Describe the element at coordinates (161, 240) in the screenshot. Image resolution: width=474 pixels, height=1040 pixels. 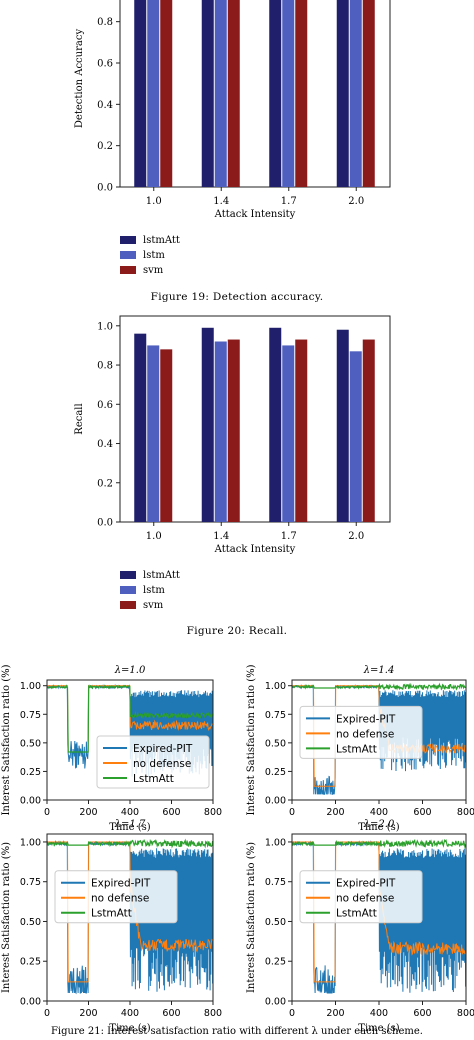
I see `legend-label-lstmAtt: lstmAtt` at that location.